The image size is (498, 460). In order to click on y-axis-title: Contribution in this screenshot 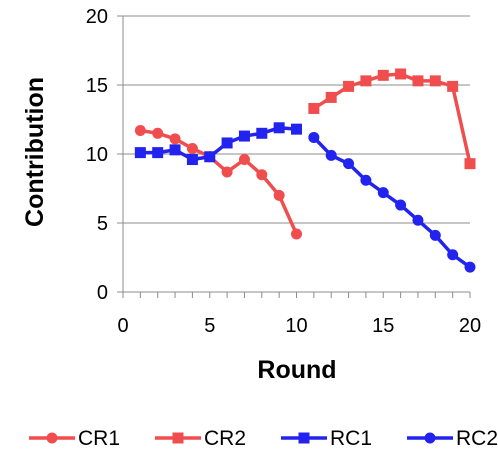, I will do `click(35, 152)`.